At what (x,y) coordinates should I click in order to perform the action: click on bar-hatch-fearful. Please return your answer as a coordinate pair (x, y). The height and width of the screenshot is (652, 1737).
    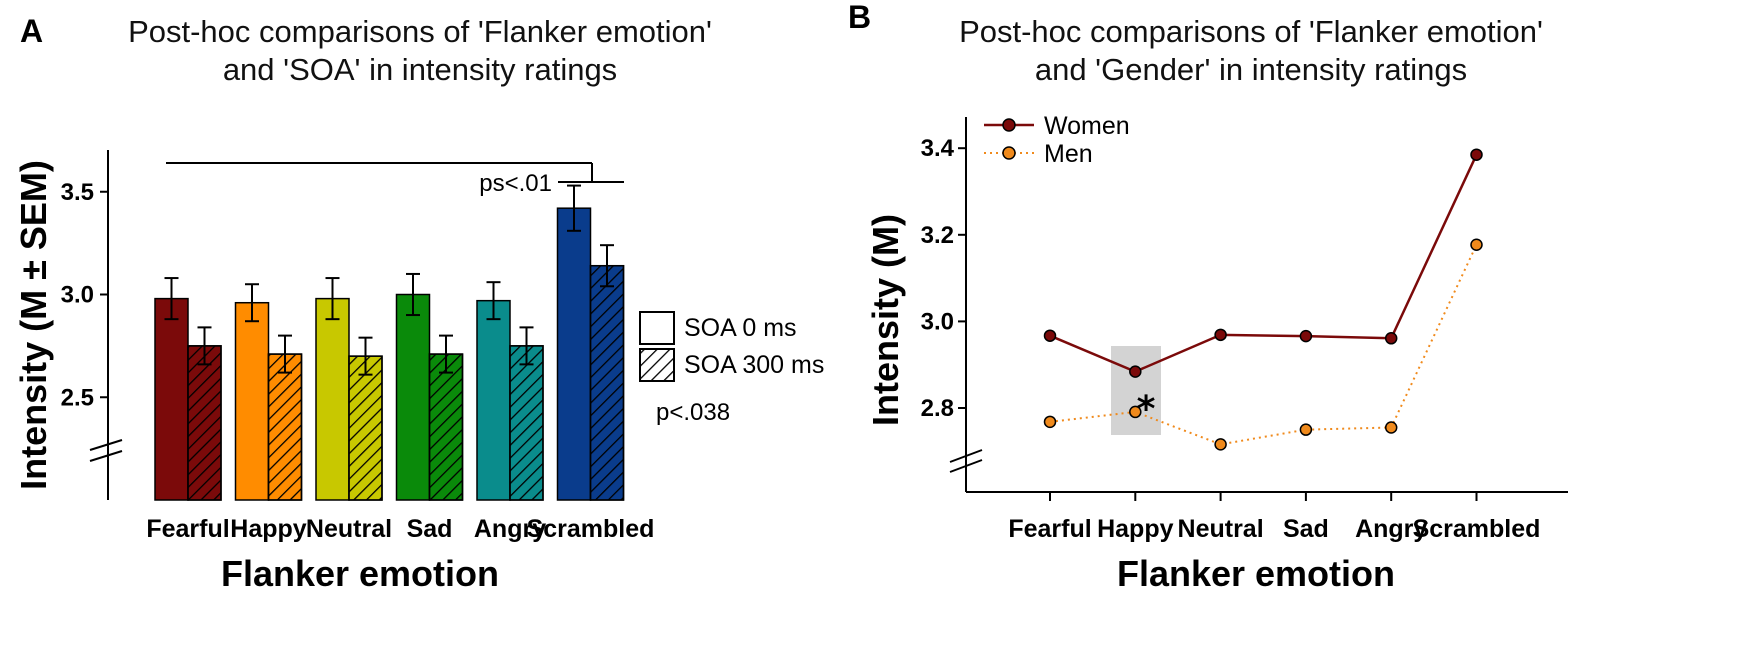
    Looking at the image, I should click on (204, 423).